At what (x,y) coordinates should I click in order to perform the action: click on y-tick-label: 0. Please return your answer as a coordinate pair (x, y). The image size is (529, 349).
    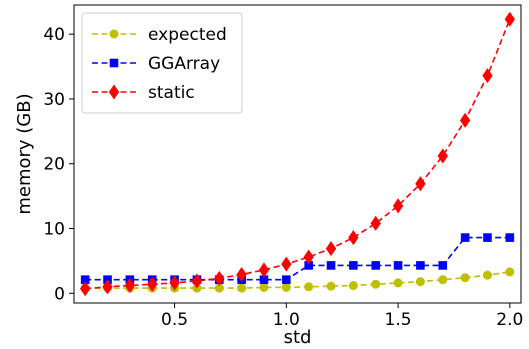
    Looking at the image, I should click on (59, 294).